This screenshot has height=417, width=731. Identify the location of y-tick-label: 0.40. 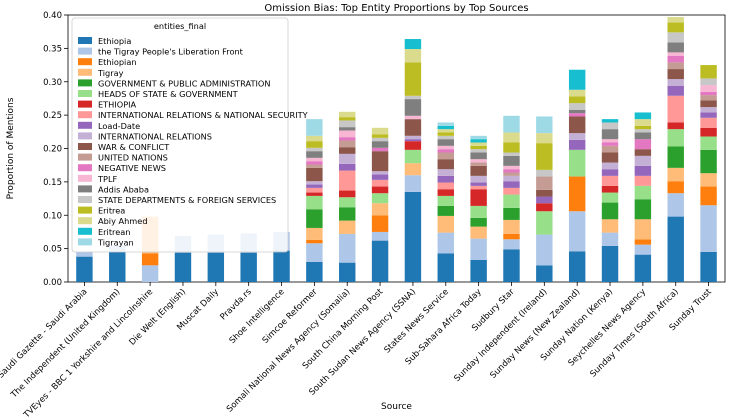
(52, 16).